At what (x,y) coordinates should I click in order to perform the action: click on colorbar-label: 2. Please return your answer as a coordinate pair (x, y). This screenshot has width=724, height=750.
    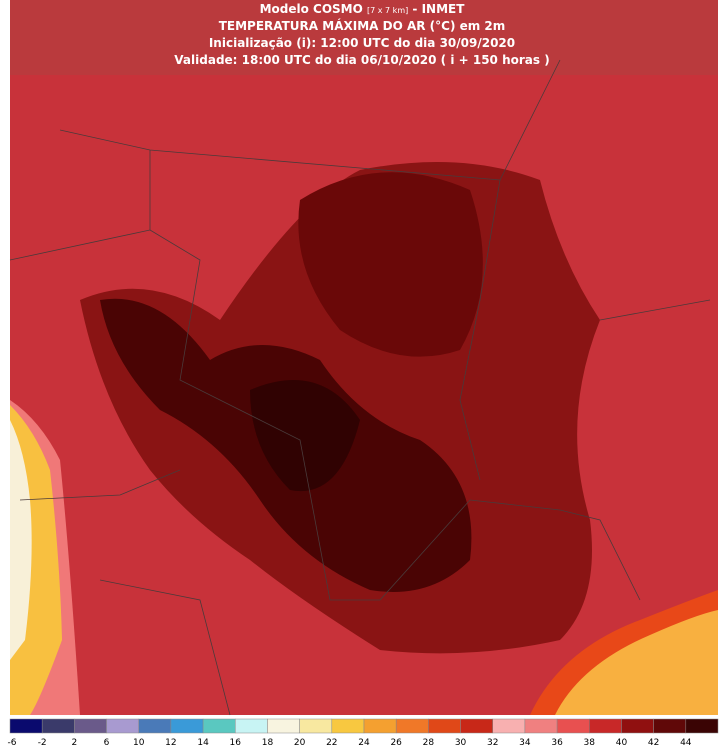
    Looking at the image, I should click on (74, 743).